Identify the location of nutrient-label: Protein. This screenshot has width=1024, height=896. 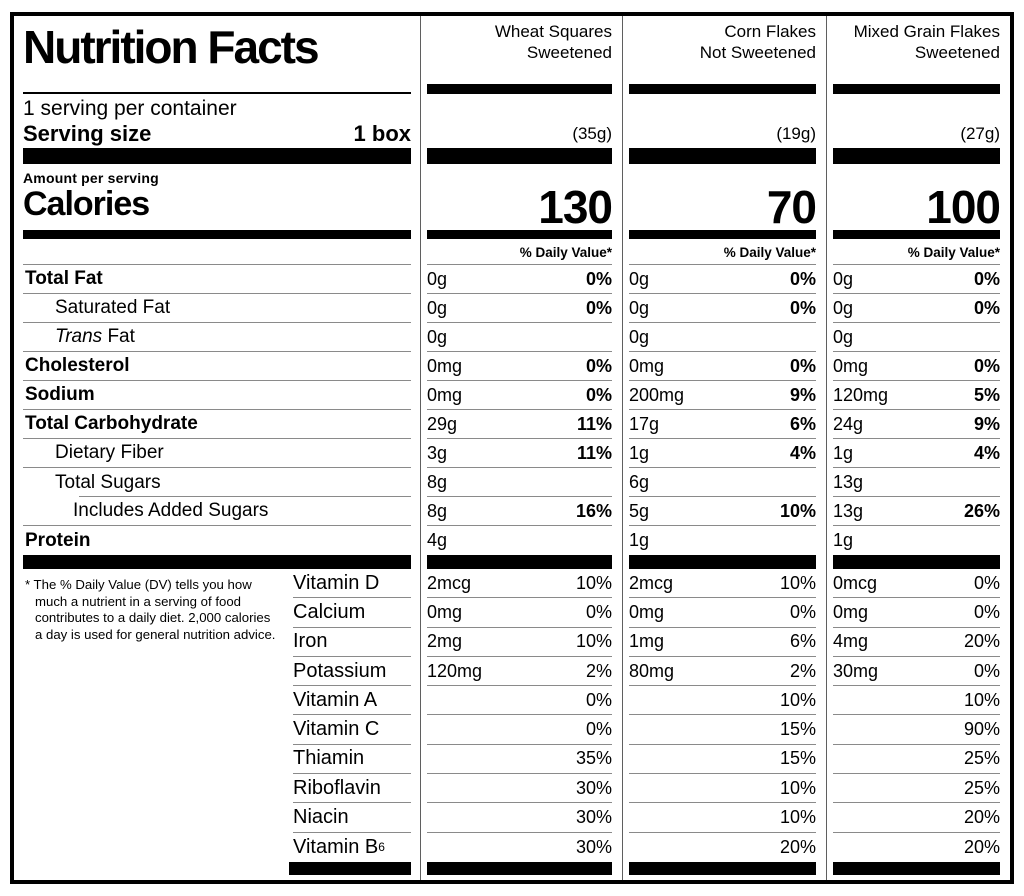
(58, 540).